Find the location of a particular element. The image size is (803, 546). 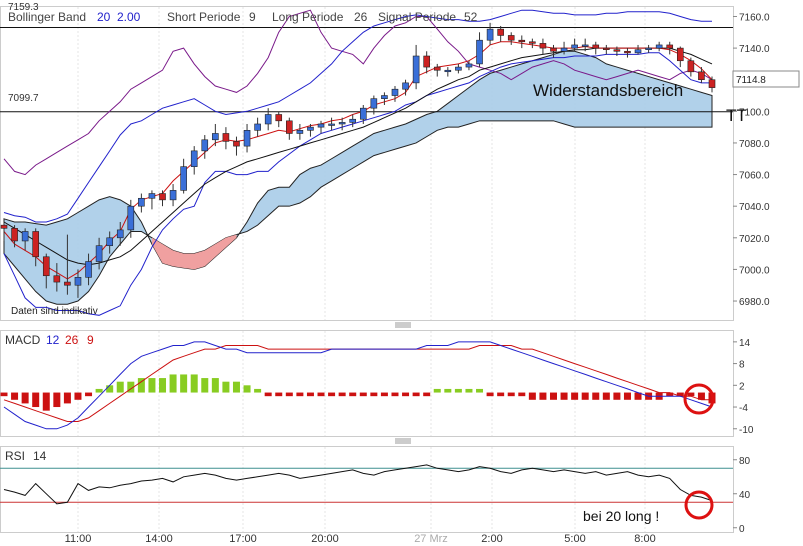

macd-line-series is located at coordinates (358, 385).